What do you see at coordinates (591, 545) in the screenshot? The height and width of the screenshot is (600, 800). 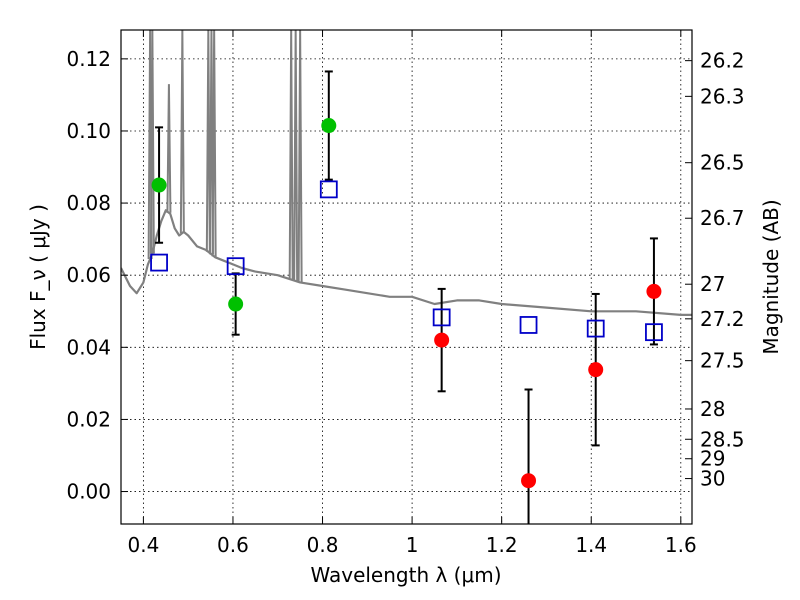 I see `x-tick-label: 1.4` at bounding box center [591, 545].